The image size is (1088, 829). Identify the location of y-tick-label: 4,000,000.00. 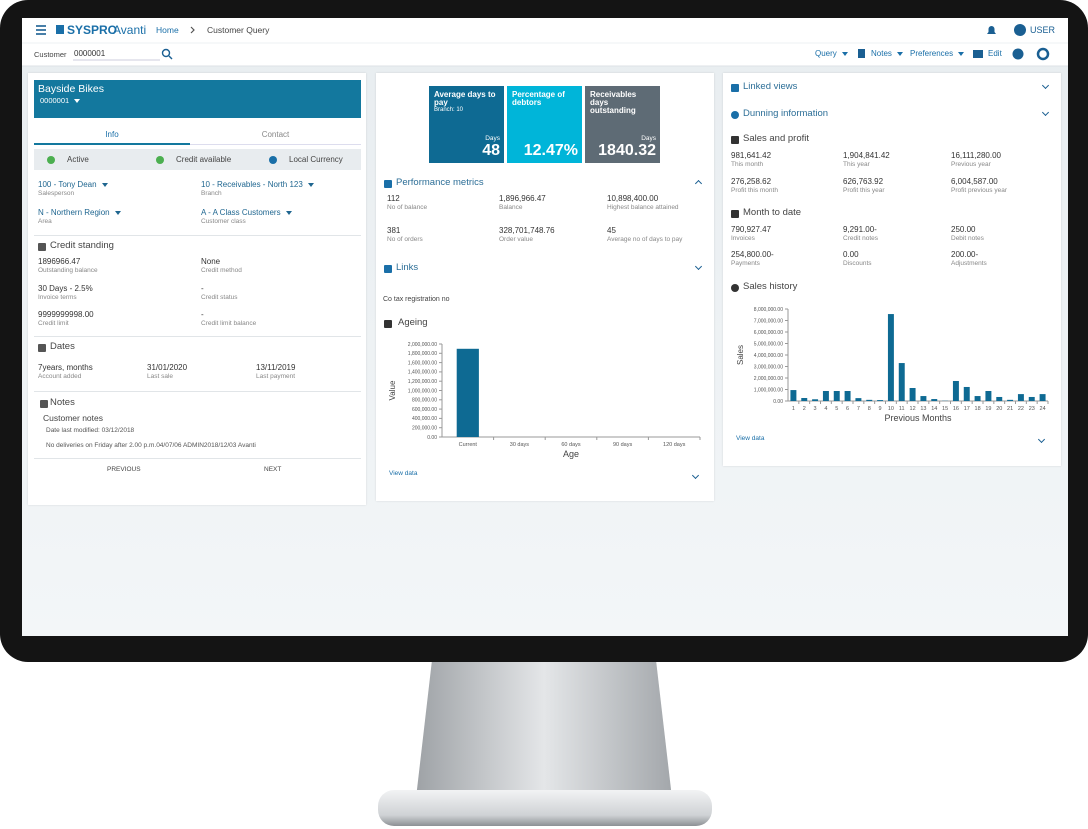
(768, 356).